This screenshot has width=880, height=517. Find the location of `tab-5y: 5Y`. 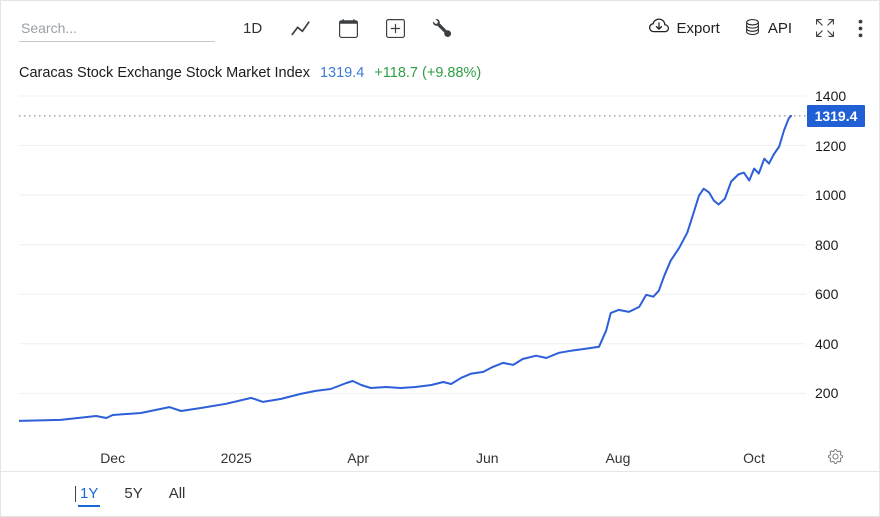

tab-5y: 5Y is located at coordinates (133, 494).